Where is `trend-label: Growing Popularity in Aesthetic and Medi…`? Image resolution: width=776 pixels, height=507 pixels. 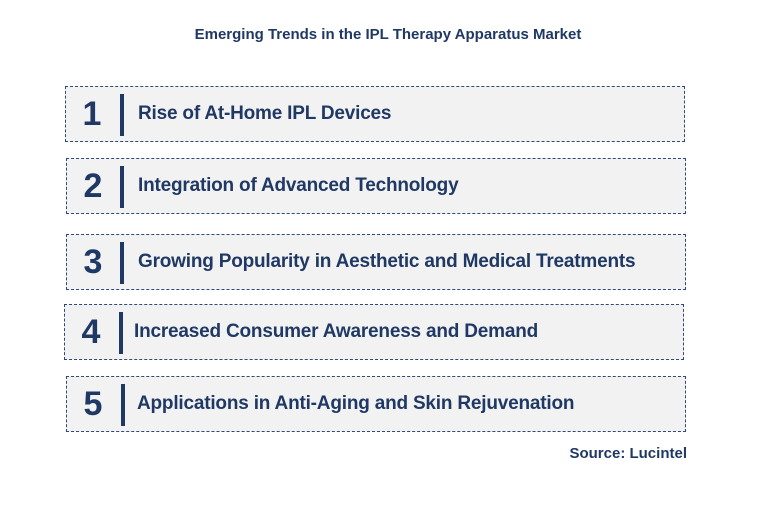 trend-label: Growing Popularity in Aesthetic and Medi… is located at coordinates (387, 261).